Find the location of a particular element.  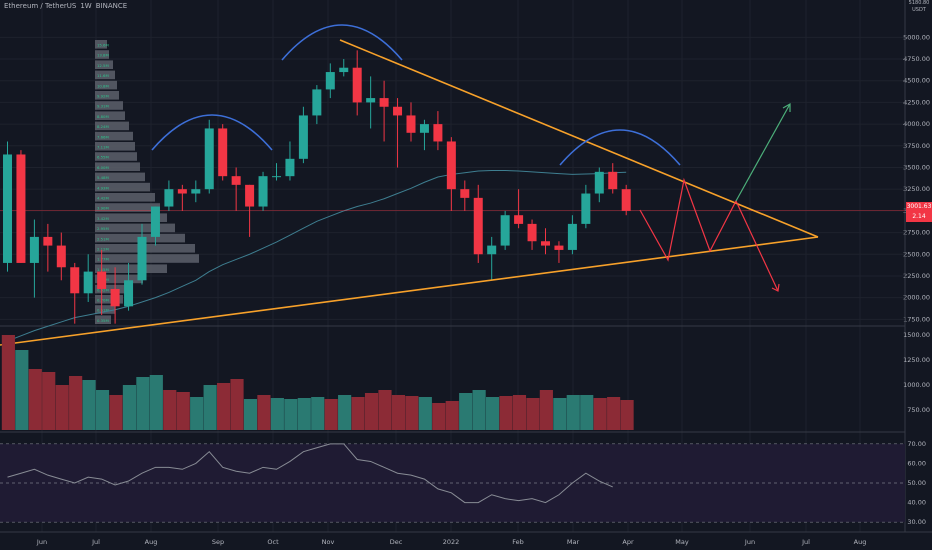

volume-profile-label: 8.80M is located at coordinates (103, 116).